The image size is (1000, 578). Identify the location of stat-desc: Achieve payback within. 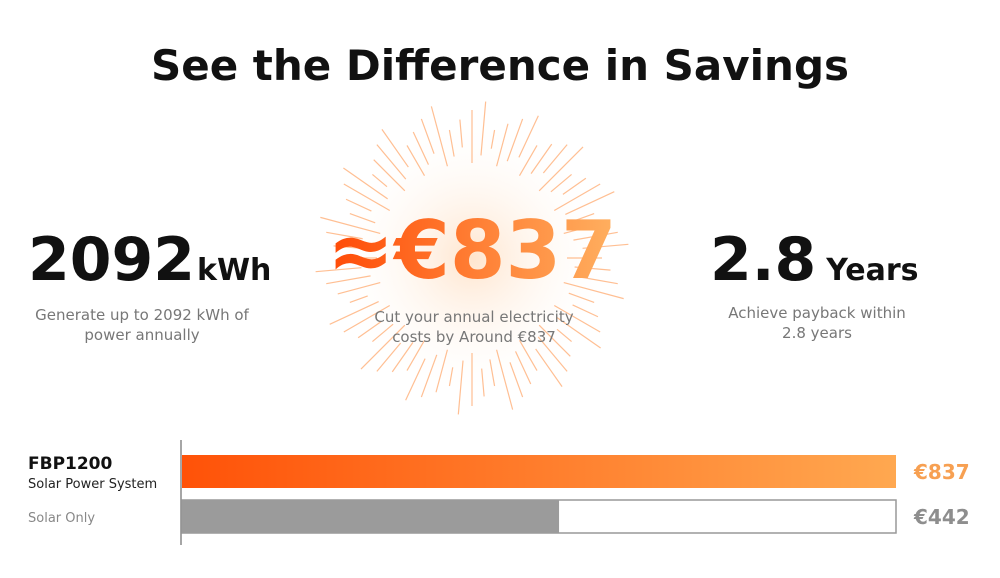
(817, 313).